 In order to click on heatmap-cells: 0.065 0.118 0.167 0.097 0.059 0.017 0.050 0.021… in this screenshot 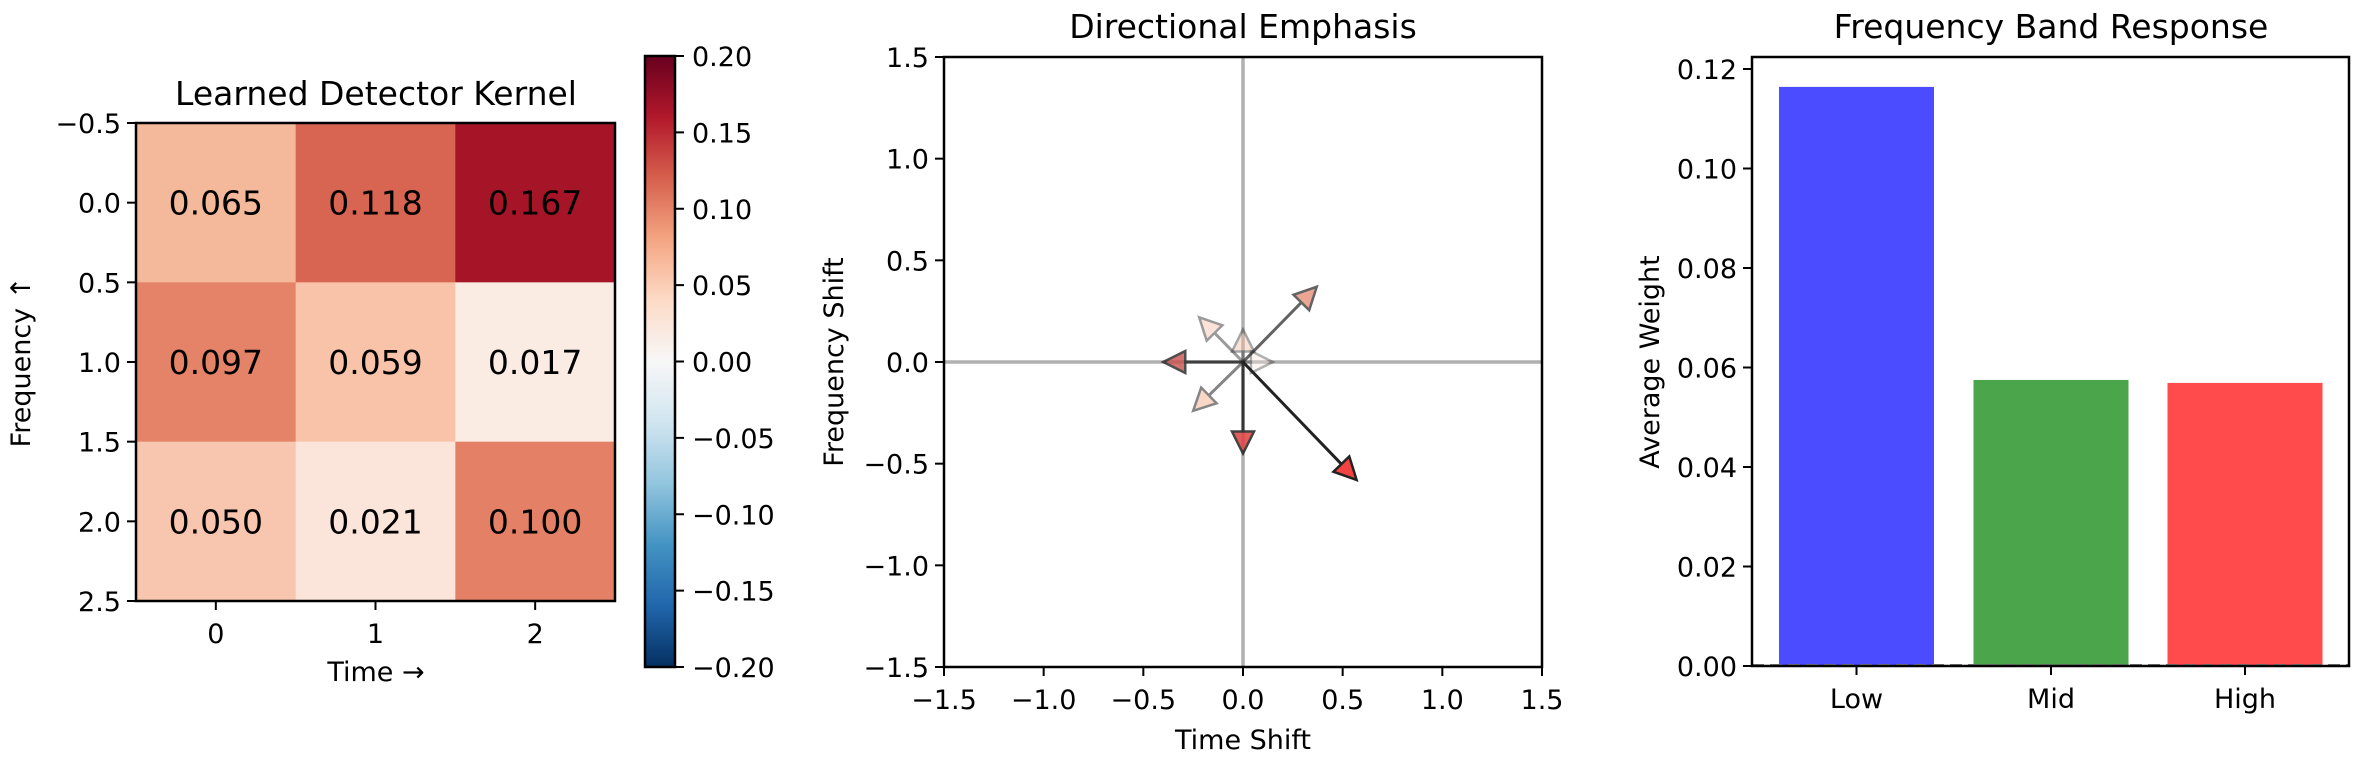, I will do `click(376, 362)`.